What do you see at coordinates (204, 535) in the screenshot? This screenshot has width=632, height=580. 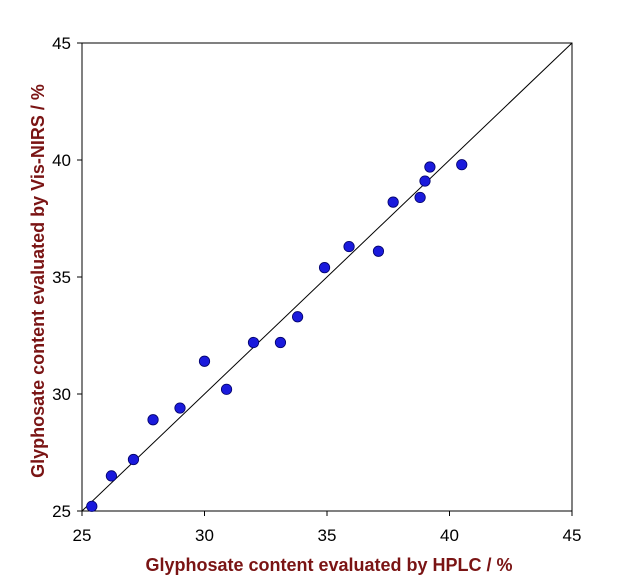 I see `x-tick-label: 30` at bounding box center [204, 535].